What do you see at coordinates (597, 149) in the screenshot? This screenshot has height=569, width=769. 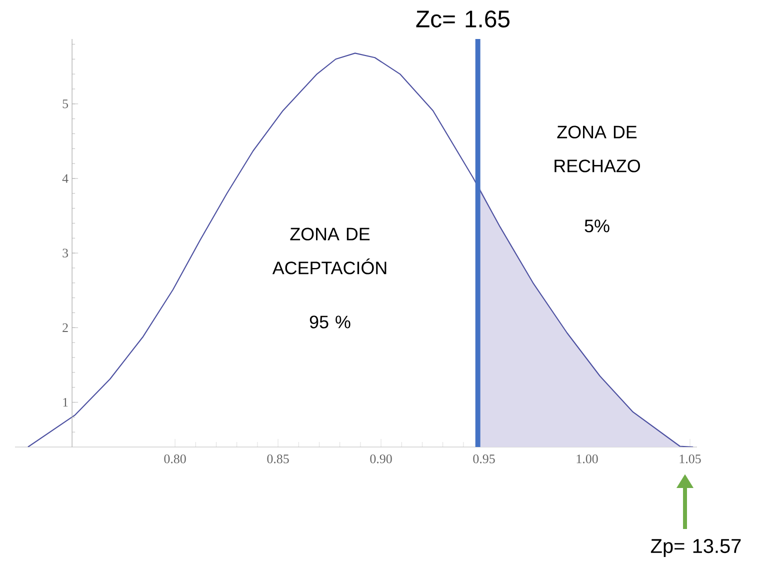 I see `annotation: ZONA DE RECHAZO` at bounding box center [597, 149].